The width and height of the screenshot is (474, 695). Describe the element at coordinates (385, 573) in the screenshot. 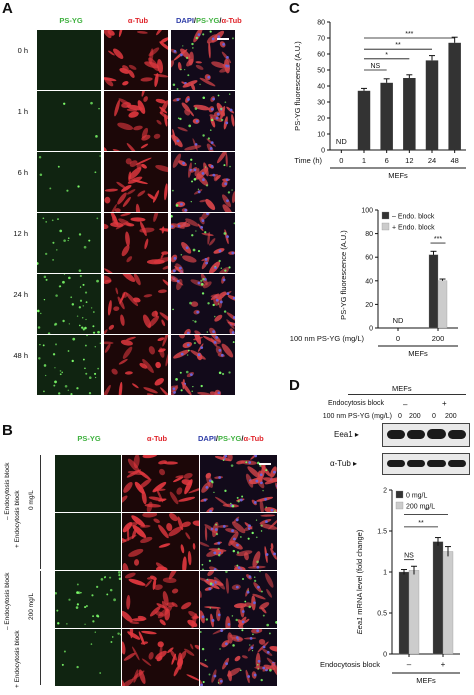

I see `y-tick-label: 1` at that location.